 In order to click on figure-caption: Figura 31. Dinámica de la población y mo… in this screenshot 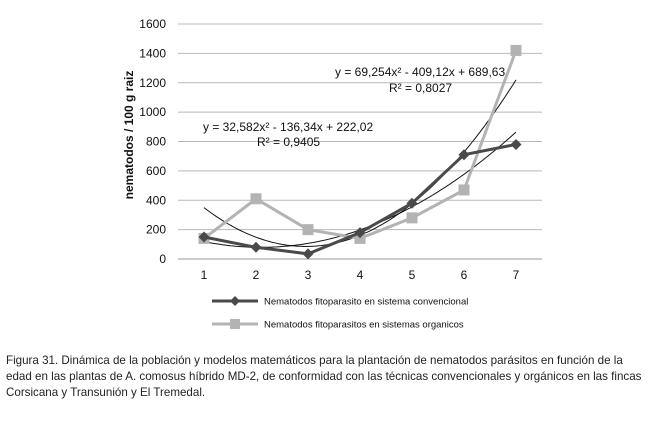, I will do `click(324, 376)`.